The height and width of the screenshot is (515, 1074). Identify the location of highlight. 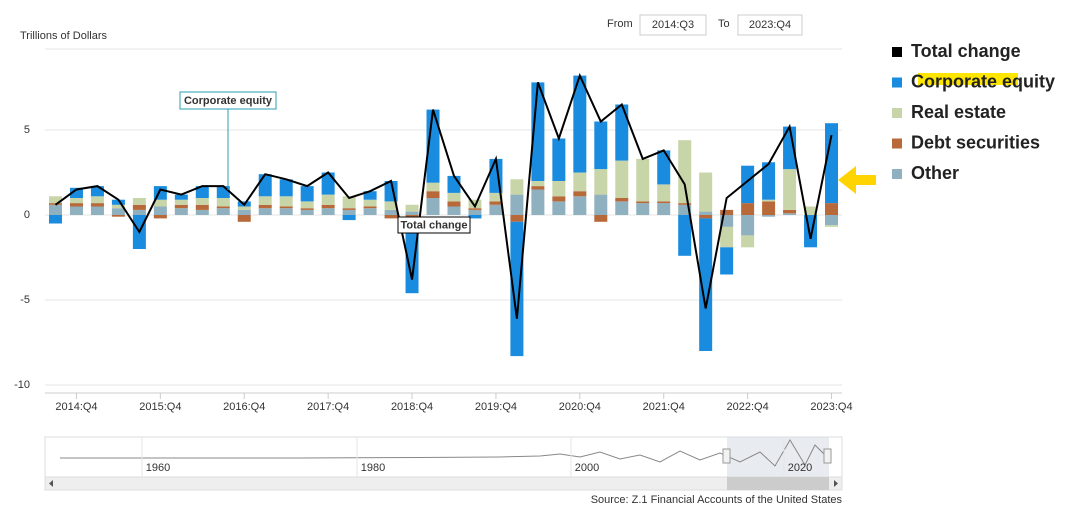
(968, 79).